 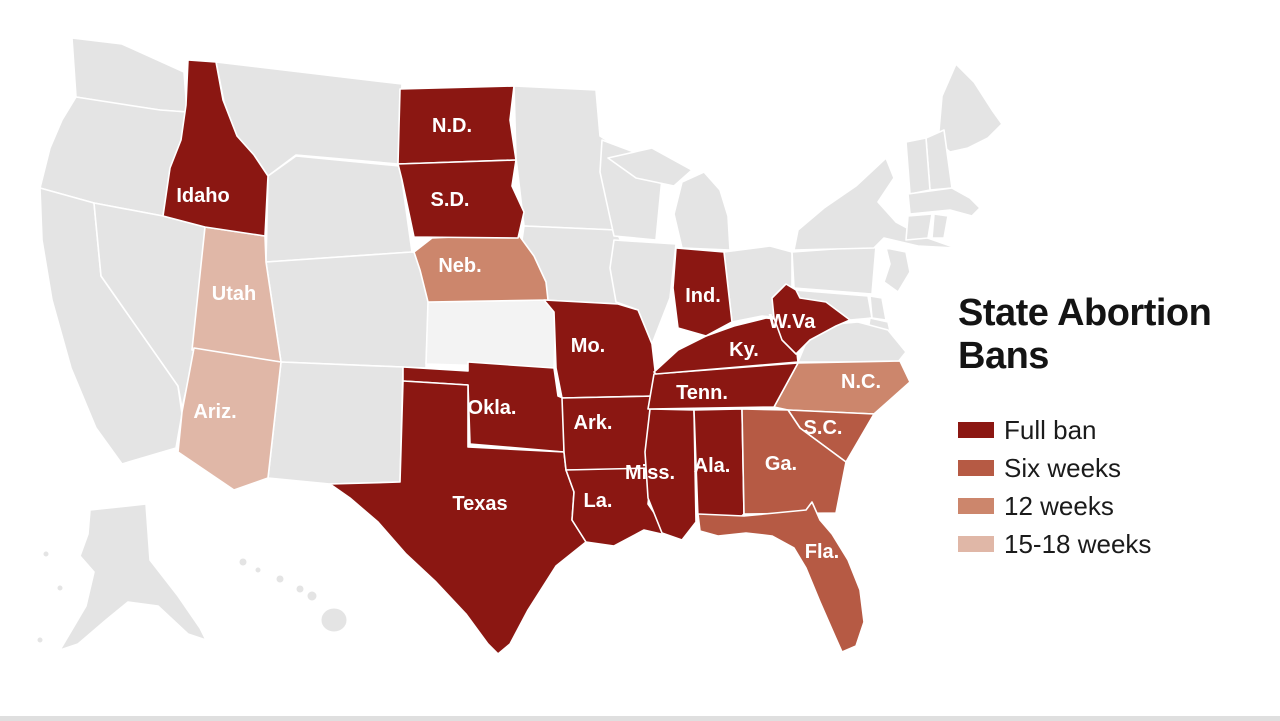 What do you see at coordinates (491, 334) in the screenshot?
I see `state-kansas` at bounding box center [491, 334].